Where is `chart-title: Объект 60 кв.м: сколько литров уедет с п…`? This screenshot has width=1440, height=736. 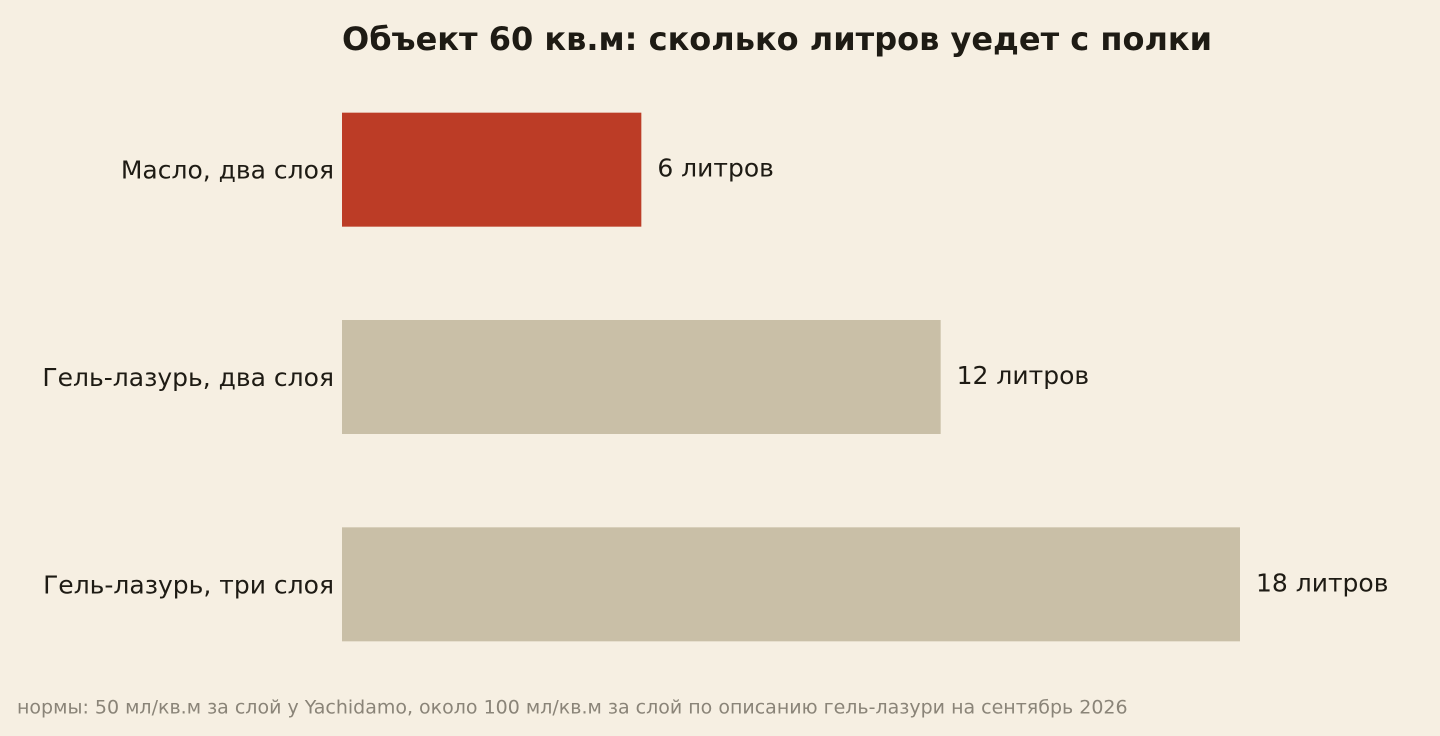
chart-title: Объект 60 кв.м: сколько литров уедет с п… is located at coordinates (777, 39).